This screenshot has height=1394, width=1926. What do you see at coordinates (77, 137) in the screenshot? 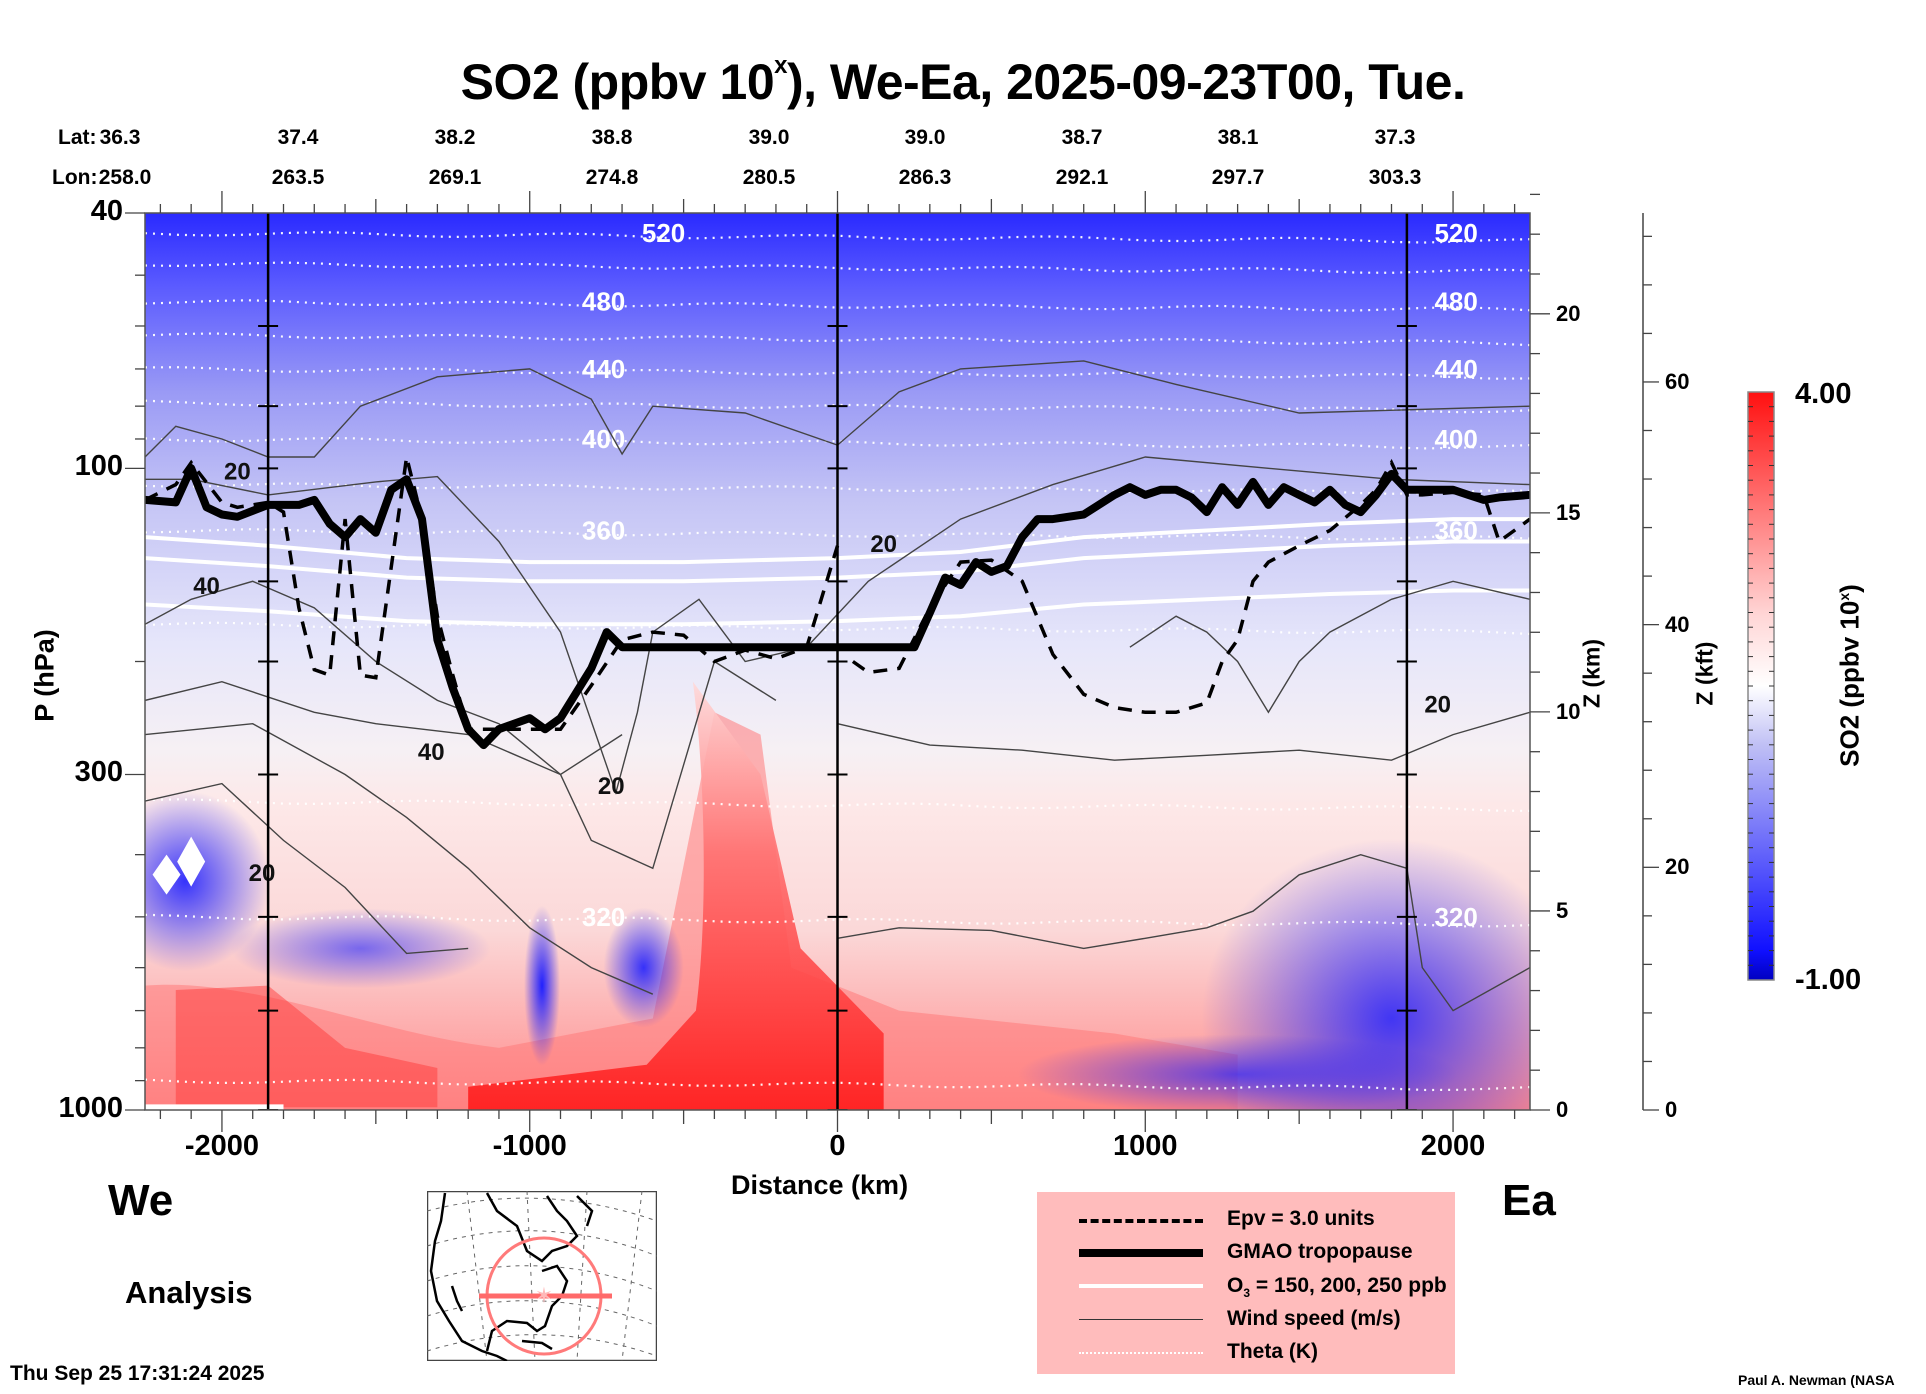
I see `lat-label: Lat:` at bounding box center [77, 137].